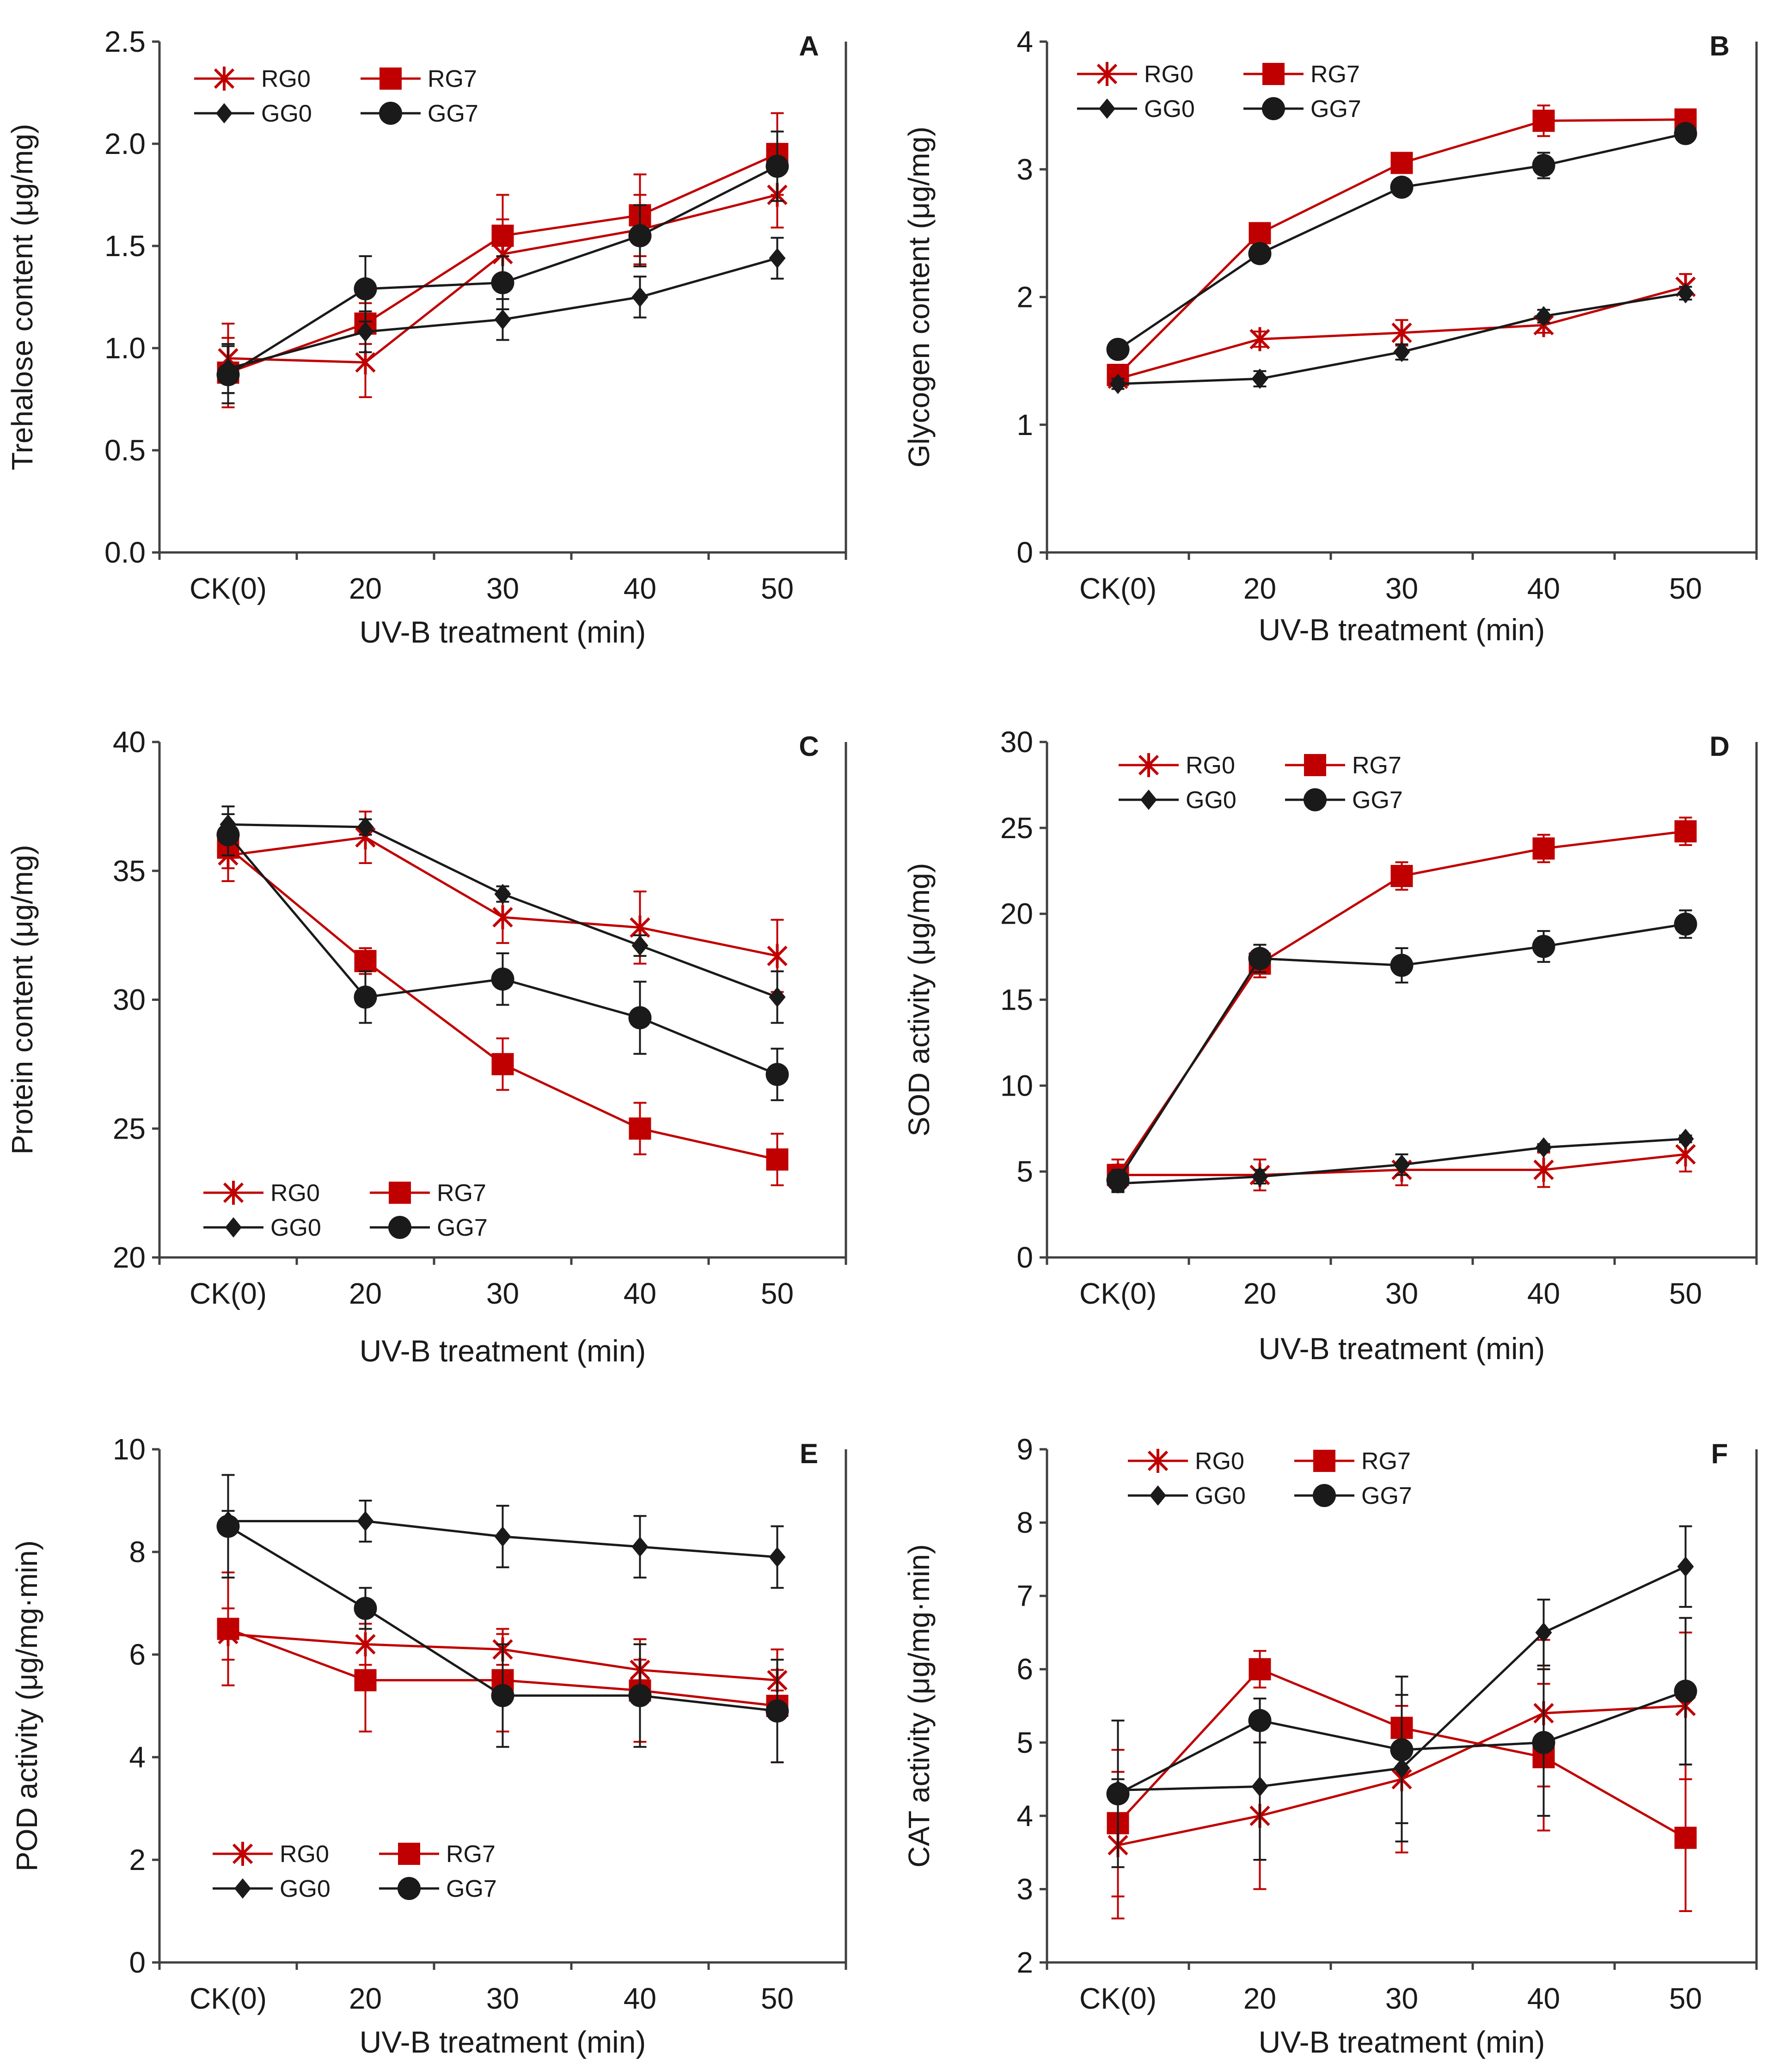 Image resolution: width=1775 pixels, height=2072 pixels. What do you see at coordinates (1719, 46) in the screenshot?
I see `panel-letter: B` at bounding box center [1719, 46].